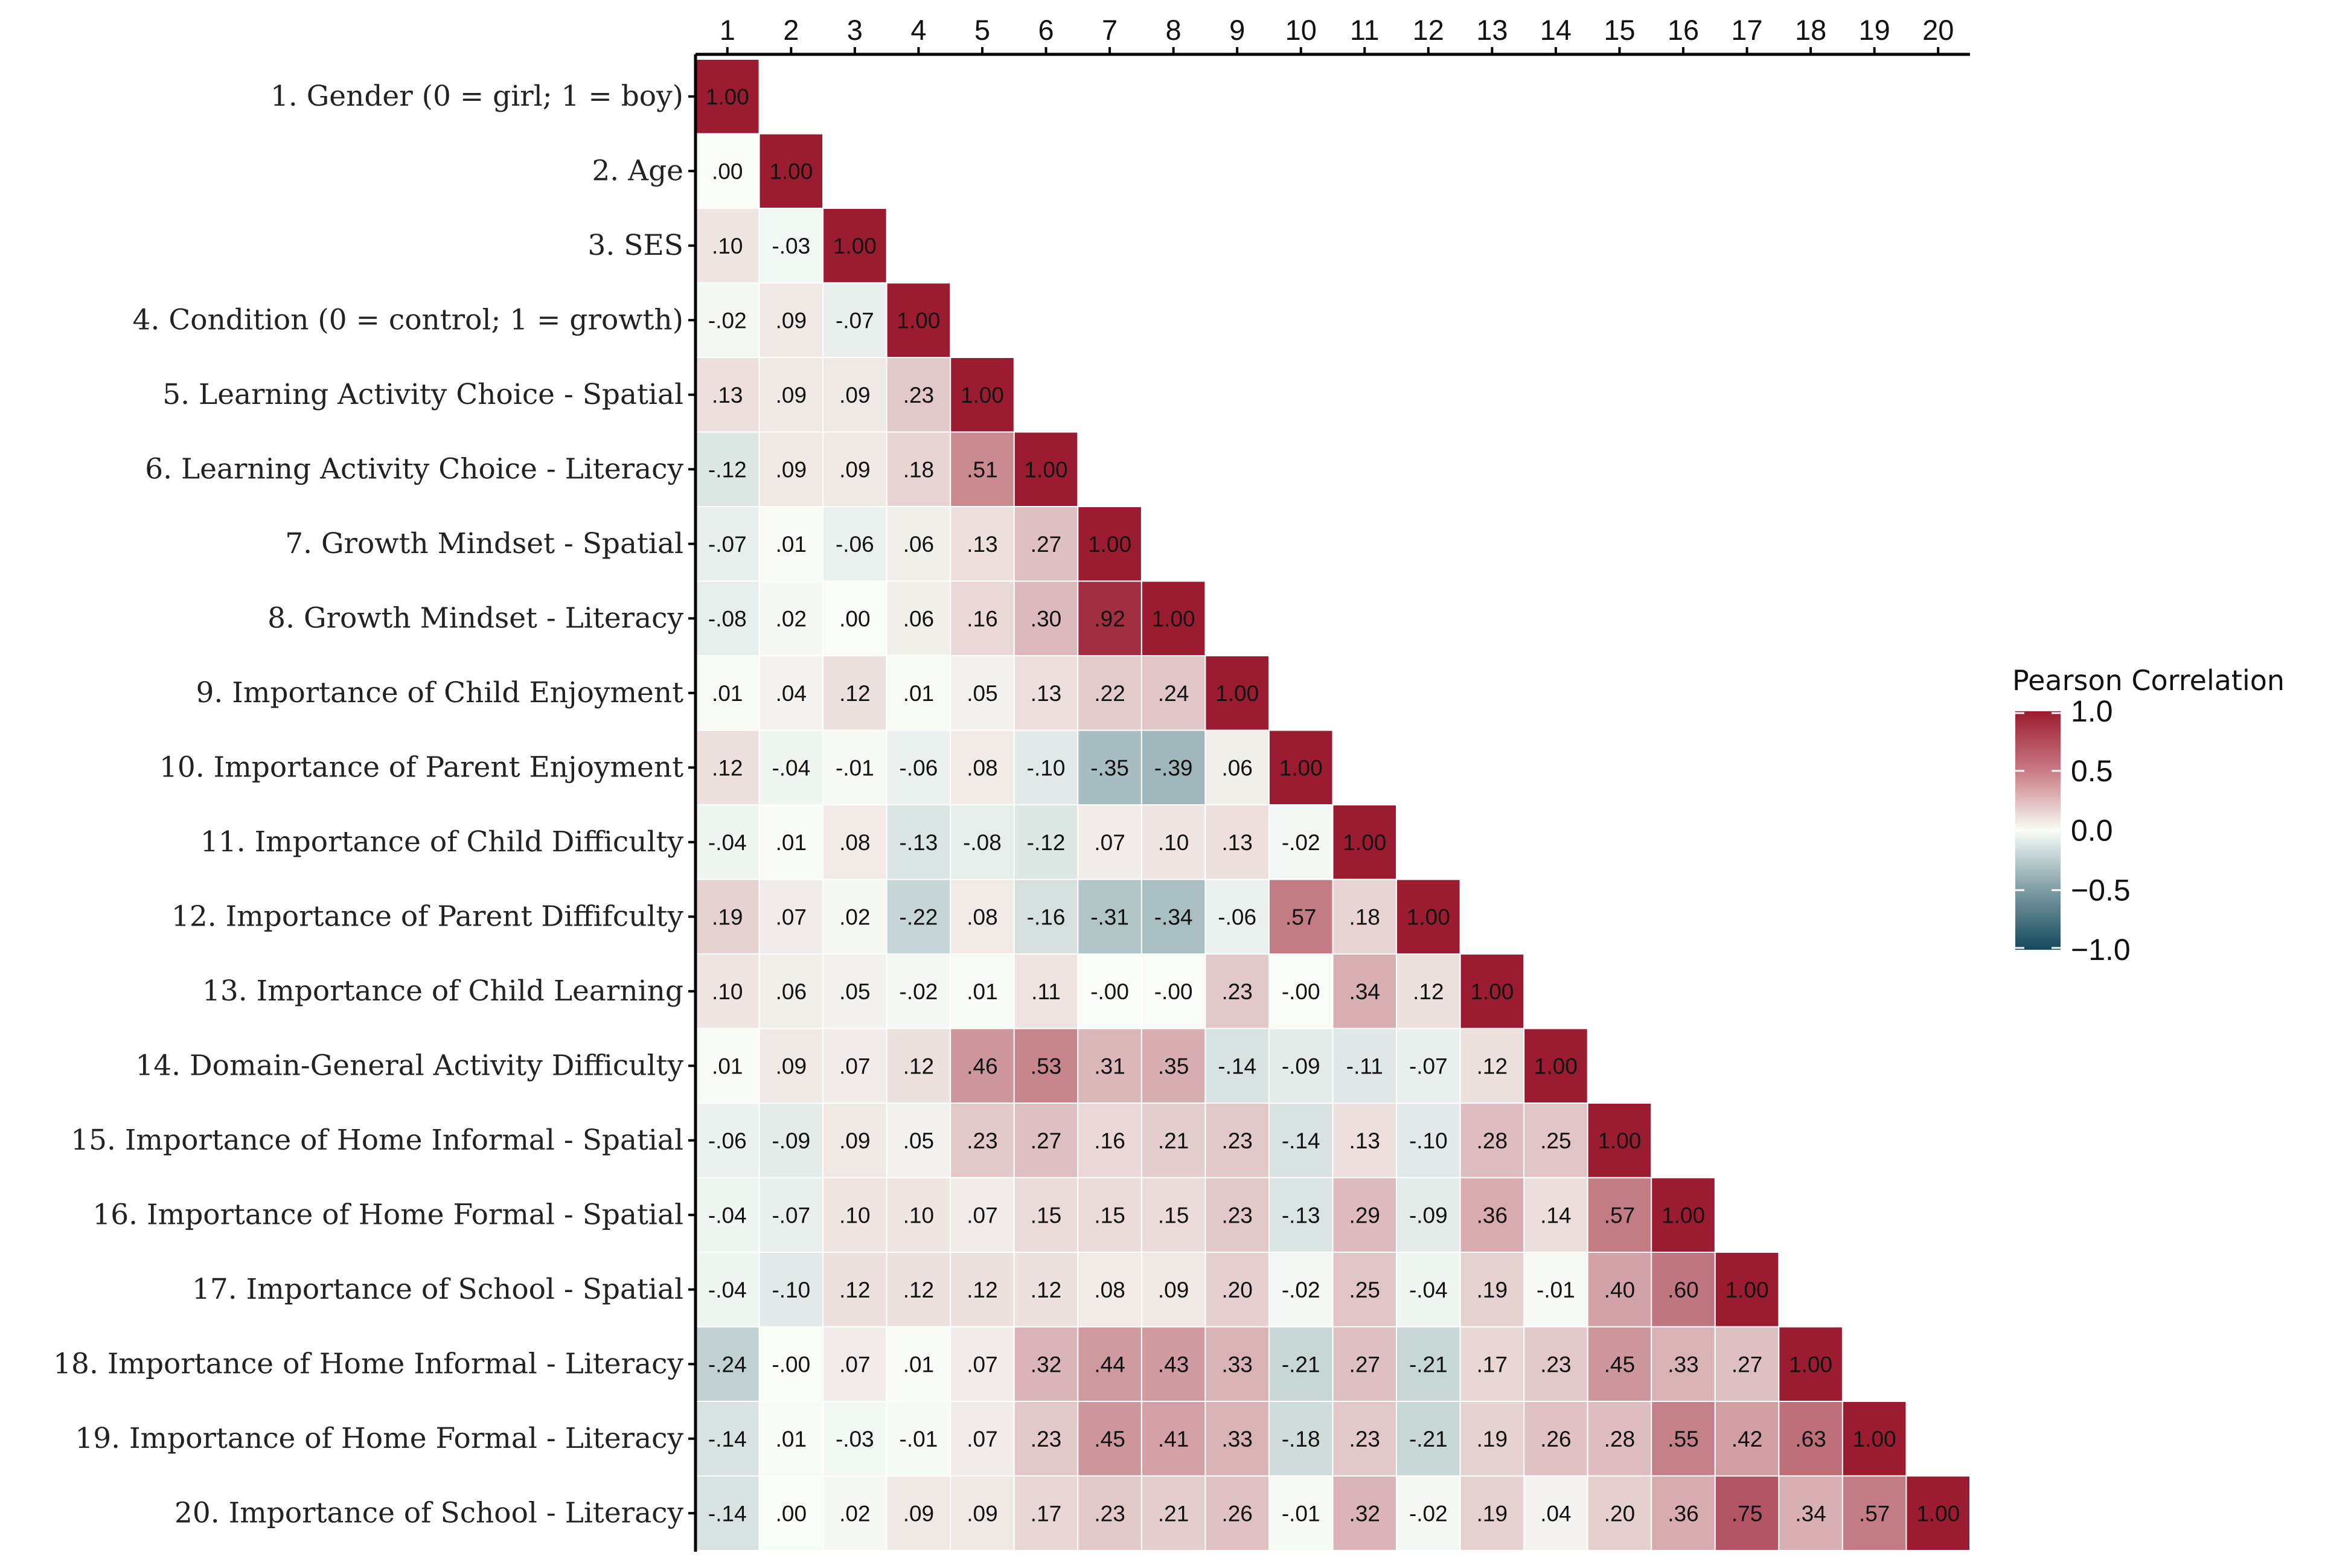 Image resolution: width=2325 pixels, height=1568 pixels. I want to click on cell-value-r20-c9: .26, so click(1236, 1513).